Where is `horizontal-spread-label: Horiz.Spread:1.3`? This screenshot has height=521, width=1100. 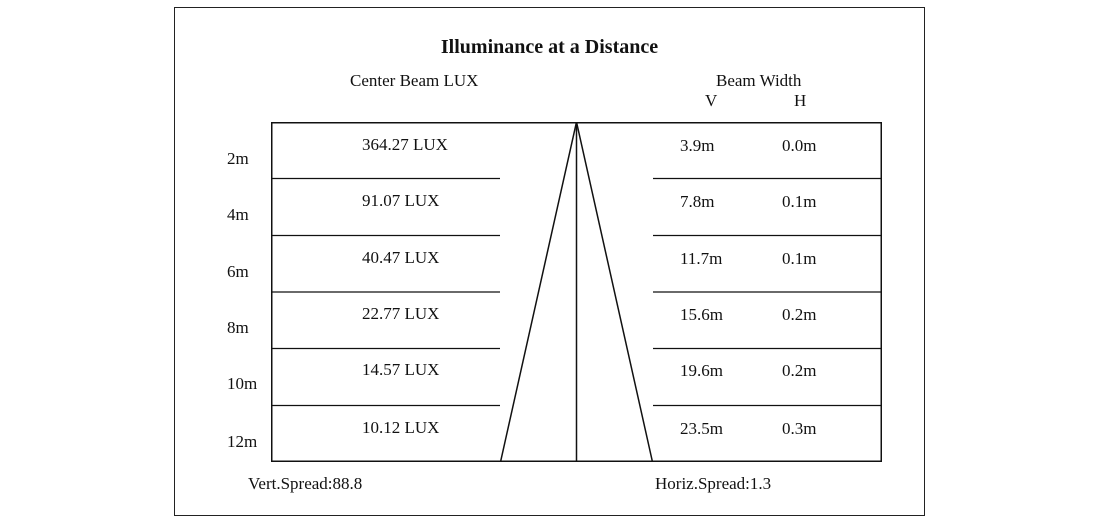 horizontal-spread-label: Horiz.Spread:1.3 is located at coordinates (713, 483).